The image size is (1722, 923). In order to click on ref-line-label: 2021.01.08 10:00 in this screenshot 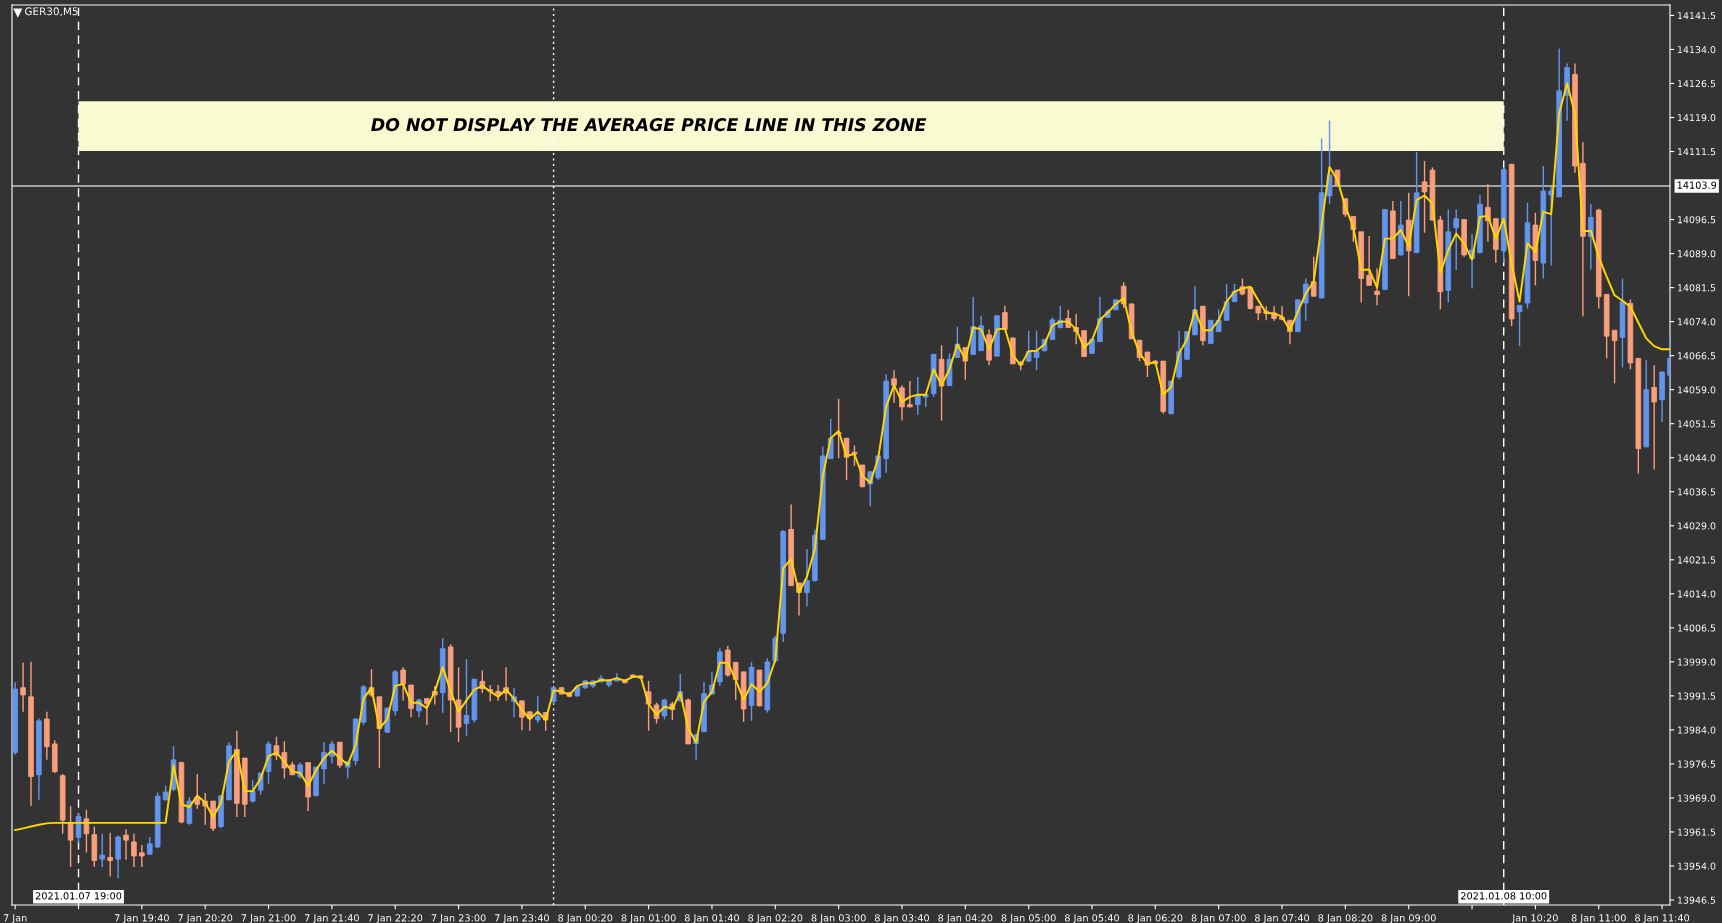, I will do `click(1504, 896)`.